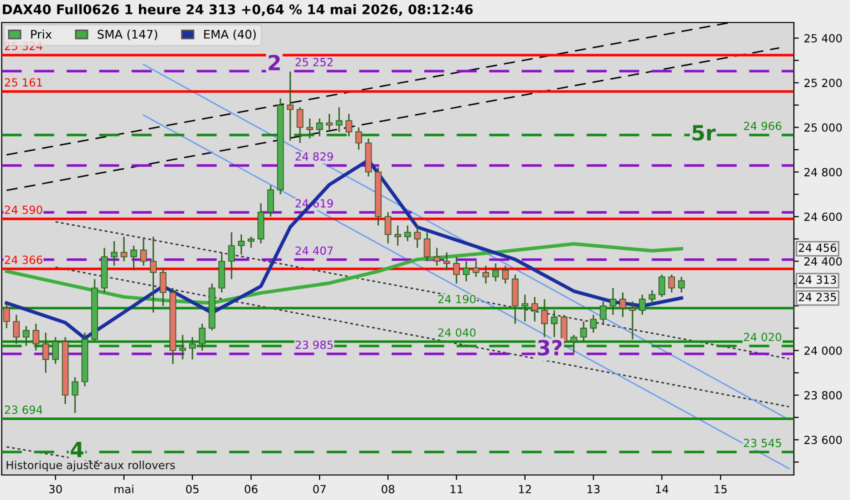 The image size is (850, 500). What do you see at coordinates (41, 34) in the screenshot?
I see `legend-label: Prix` at bounding box center [41, 34].